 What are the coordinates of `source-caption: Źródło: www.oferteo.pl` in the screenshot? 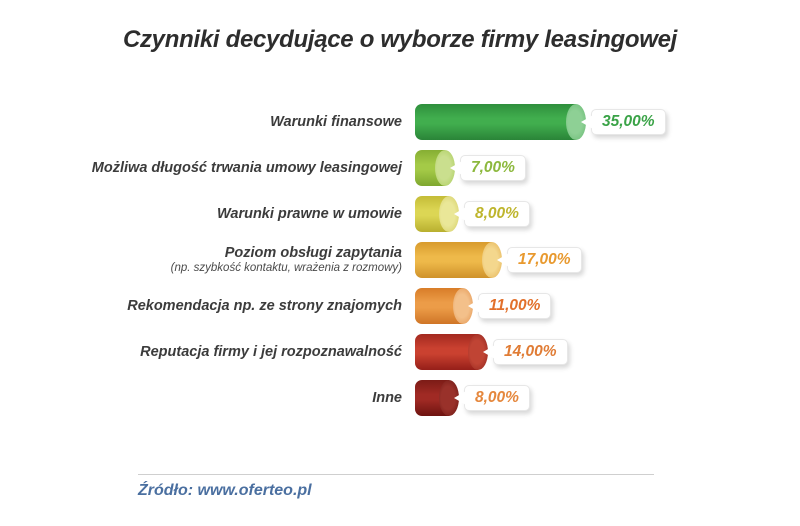 It's located at (225, 490).